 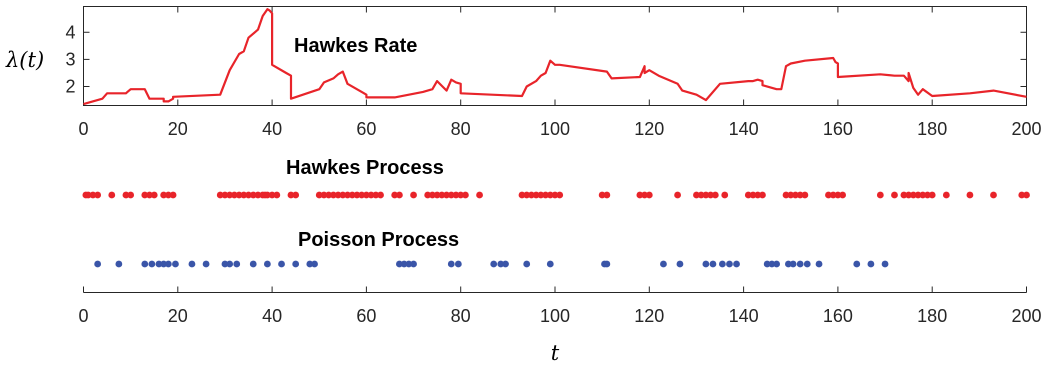 What do you see at coordinates (366, 129) in the screenshot?
I see `rate-x-tick-label: 60` at bounding box center [366, 129].